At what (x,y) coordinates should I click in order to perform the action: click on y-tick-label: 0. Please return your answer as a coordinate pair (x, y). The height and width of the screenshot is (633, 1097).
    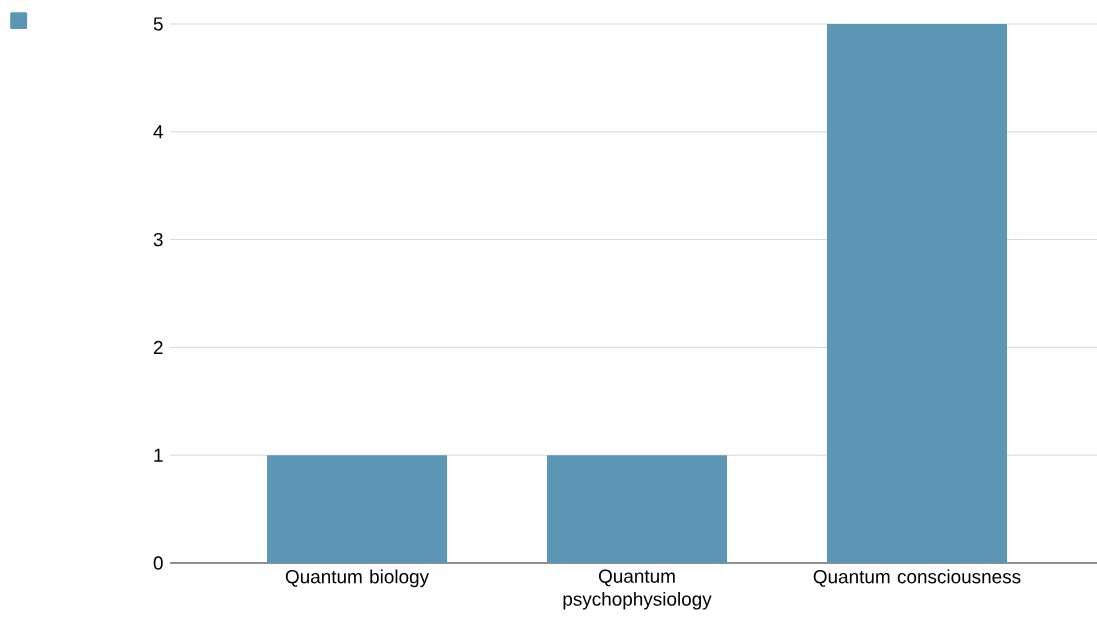
    Looking at the image, I should click on (158, 563).